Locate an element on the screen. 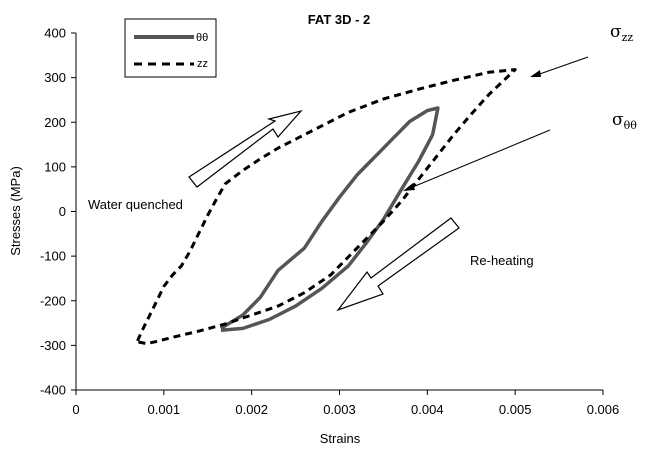 Image resolution: width=648 pixels, height=451 pixels. x-tick-label: 0.006 is located at coordinates (603, 409).